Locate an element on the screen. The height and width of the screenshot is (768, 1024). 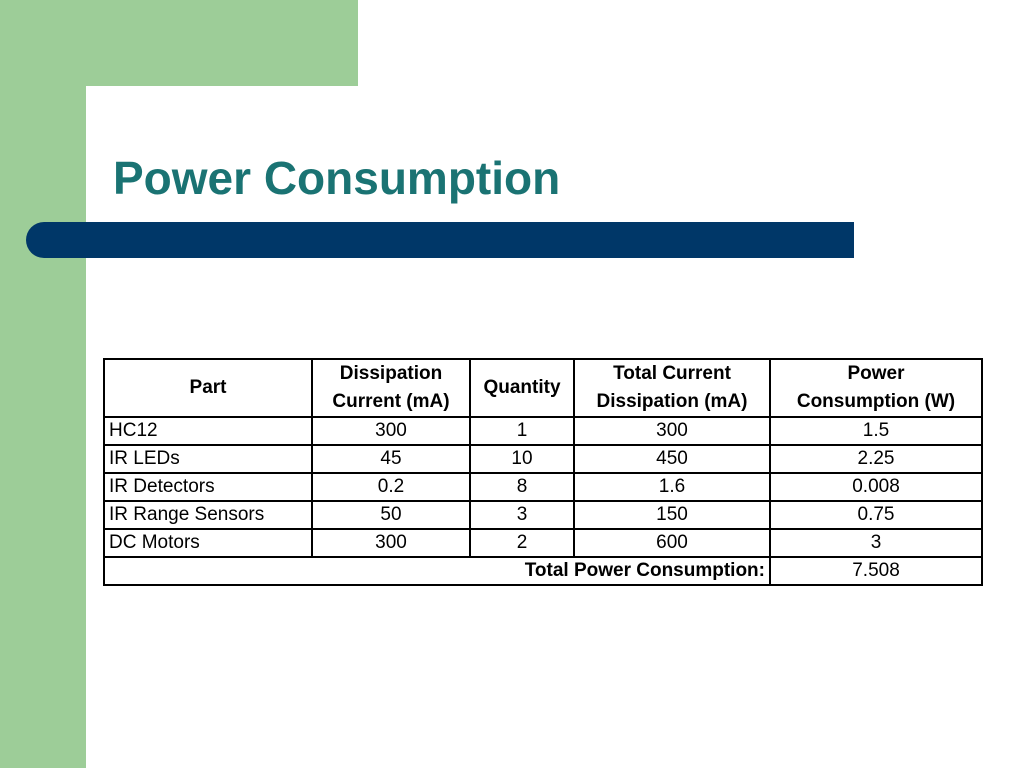
power-cell: 3 is located at coordinates (876, 543).